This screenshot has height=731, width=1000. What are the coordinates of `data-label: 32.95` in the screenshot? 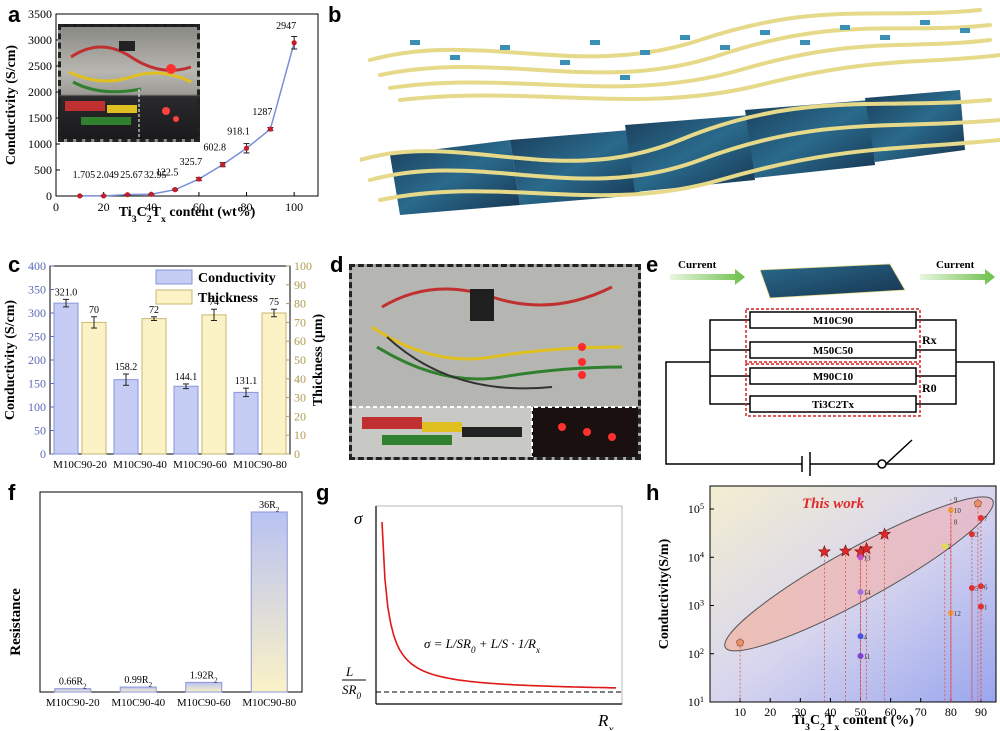 It's located at (155, 175).